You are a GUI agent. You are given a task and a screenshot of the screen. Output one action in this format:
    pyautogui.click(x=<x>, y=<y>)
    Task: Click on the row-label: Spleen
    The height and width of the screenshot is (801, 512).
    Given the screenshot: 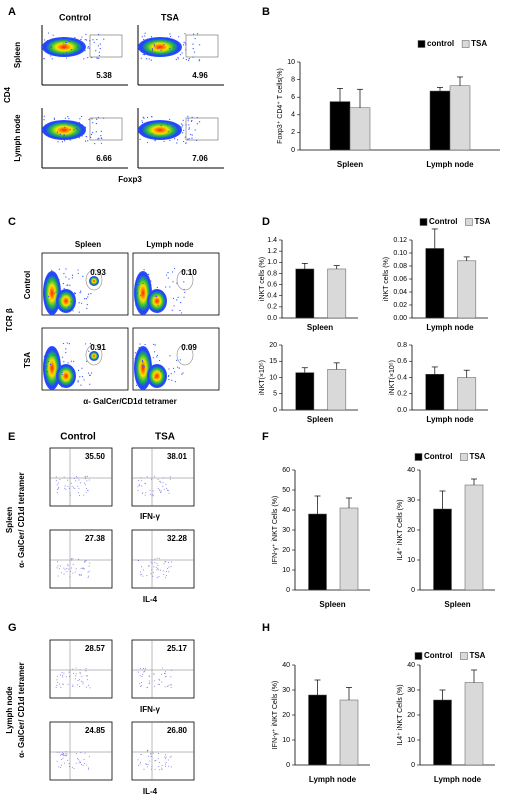 What is the action you would take?
    pyautogui.click(x=9, y=520)
    